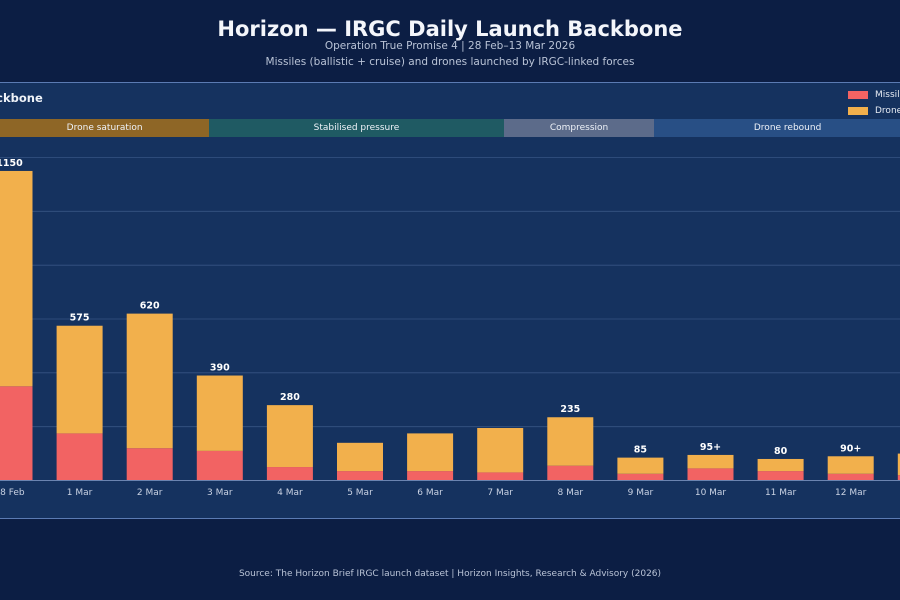 Image resolution: width=900 pixels, height=600 pixels. Describe the element at coordinates (21, 98) in the screenshot. I see `panel-title: h backbone` at that location.